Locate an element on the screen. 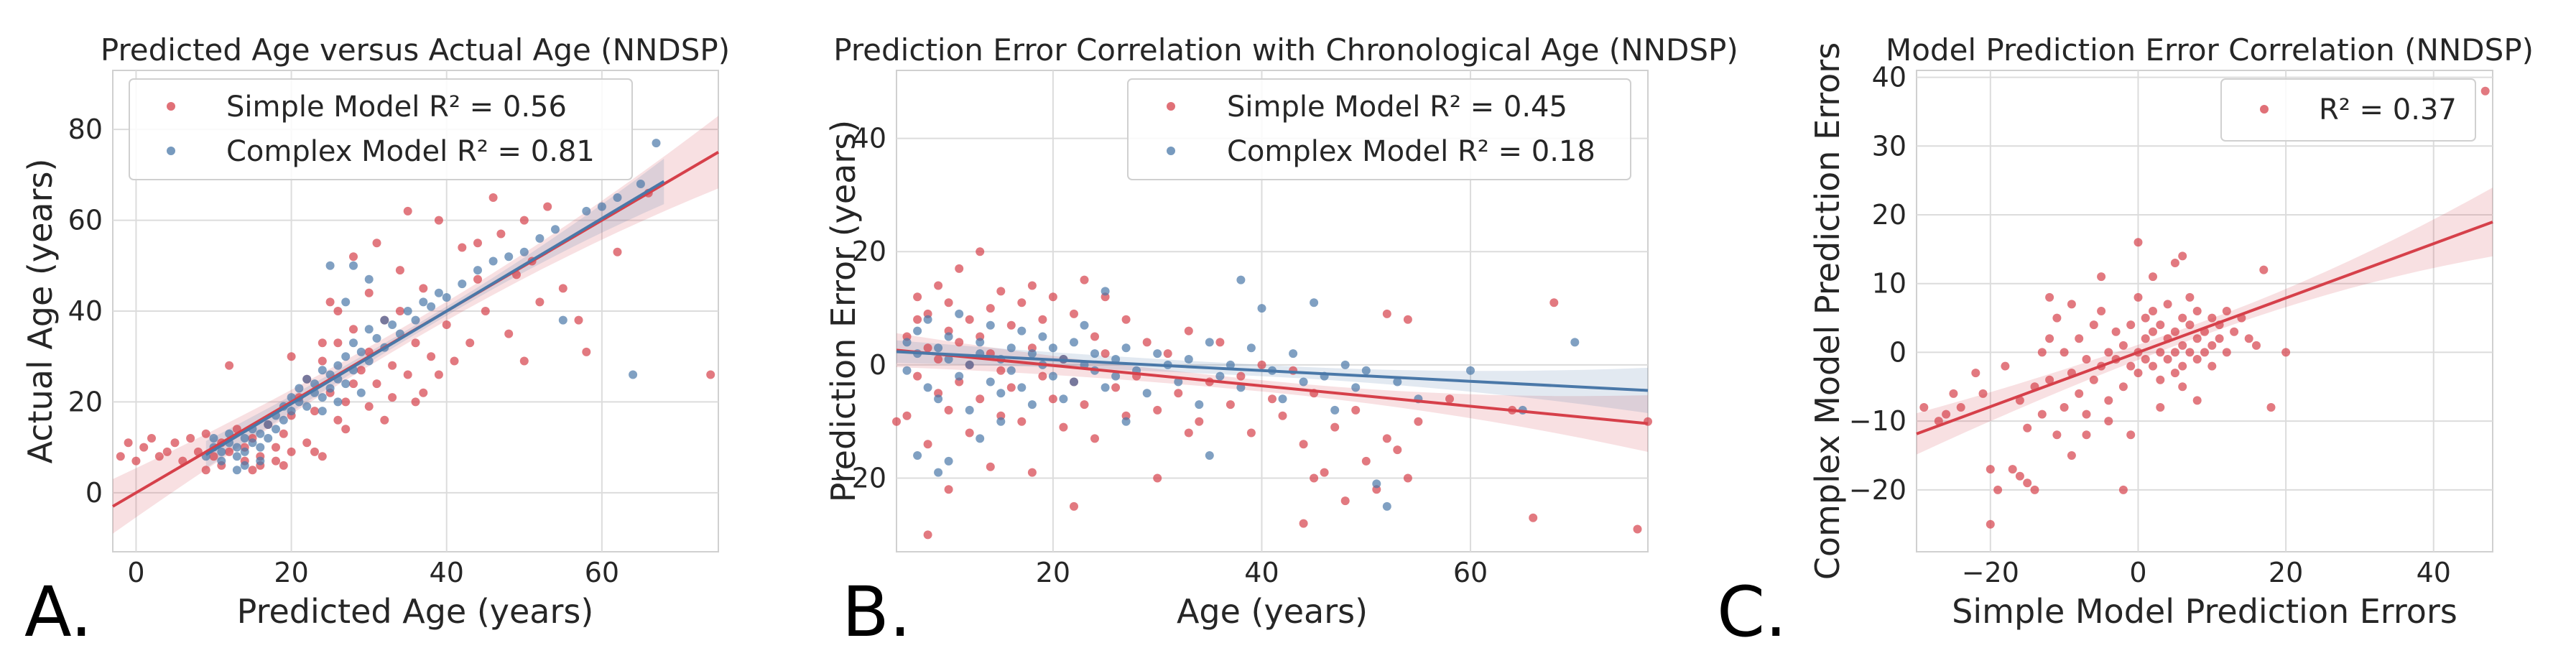 The height and width of the screenshot is (666, 2576). panel-a-x-axis-label: Predicted Age (years) is located at coordinates (415, 611).